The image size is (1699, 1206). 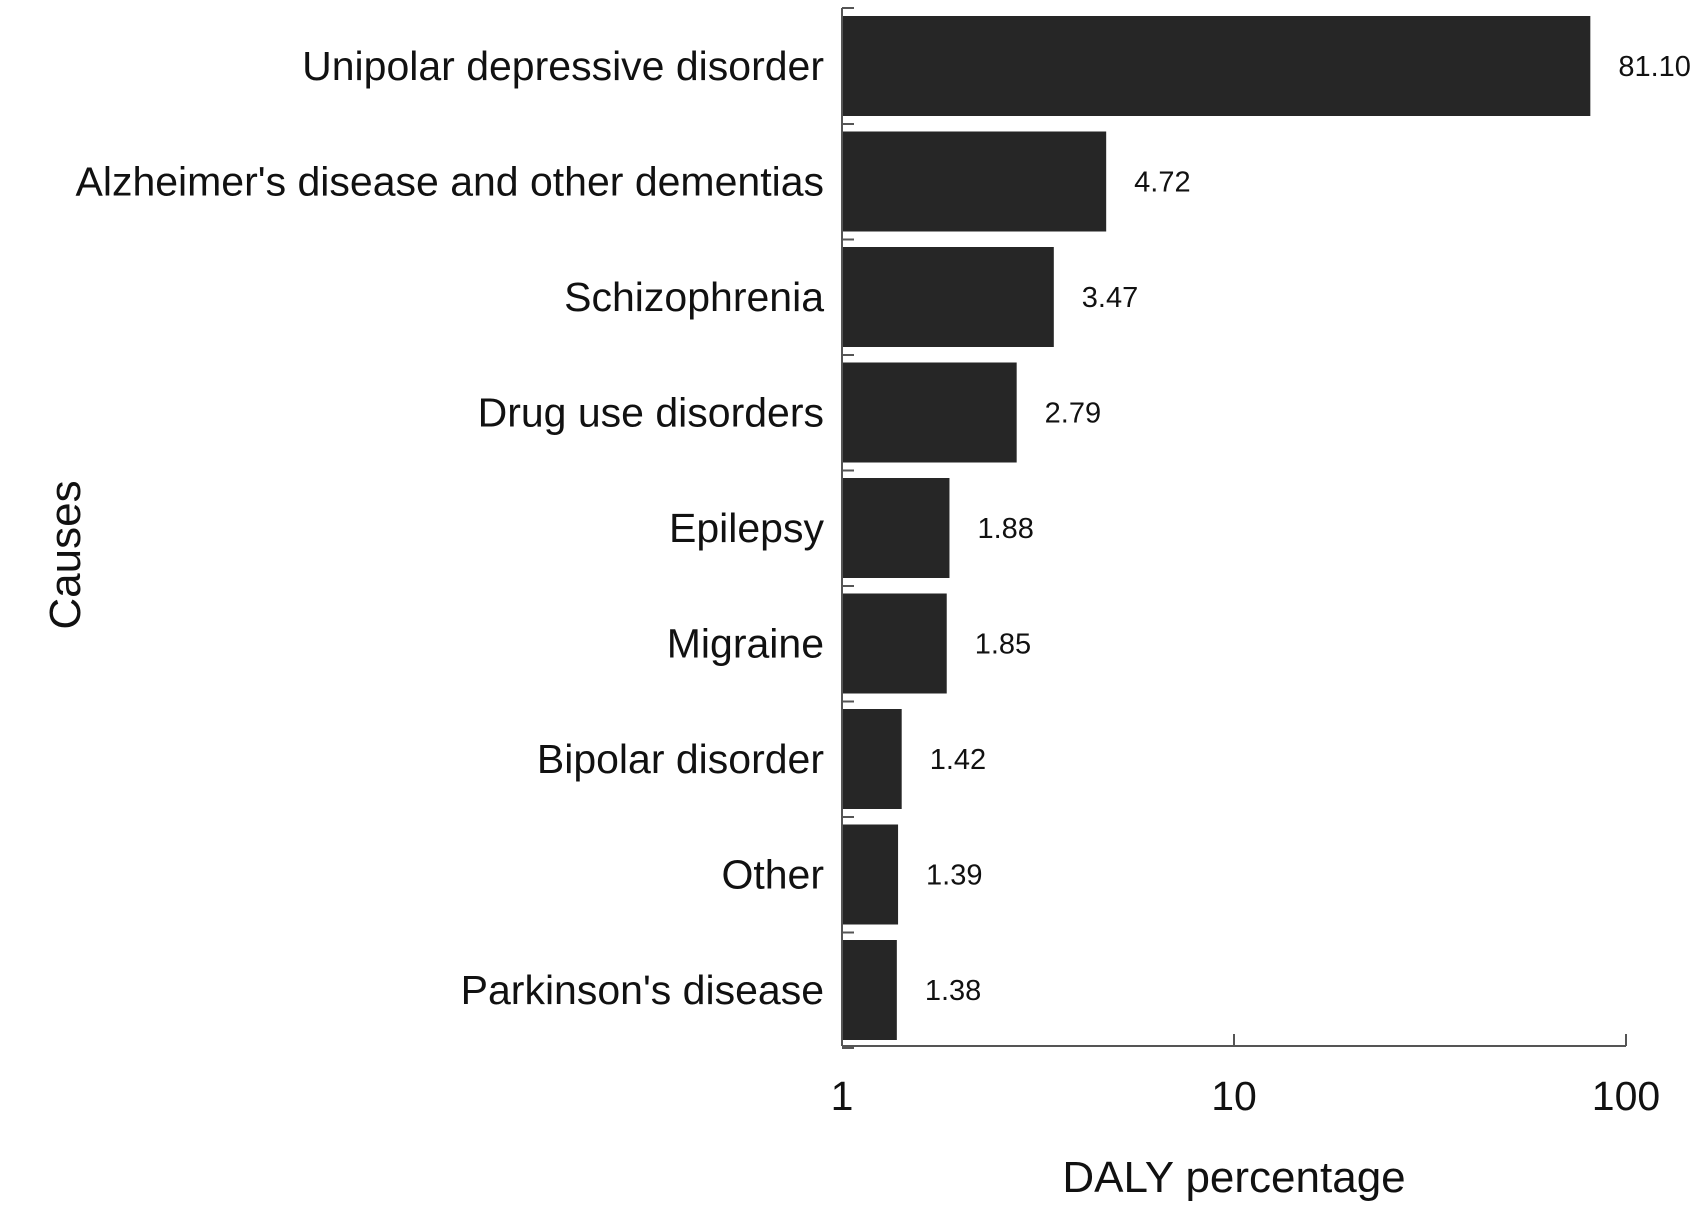 What do you see at coordinates (651, 413) in the screenshot?
I see `category-label: Drug use disorders` at bounding box center [651, 413].